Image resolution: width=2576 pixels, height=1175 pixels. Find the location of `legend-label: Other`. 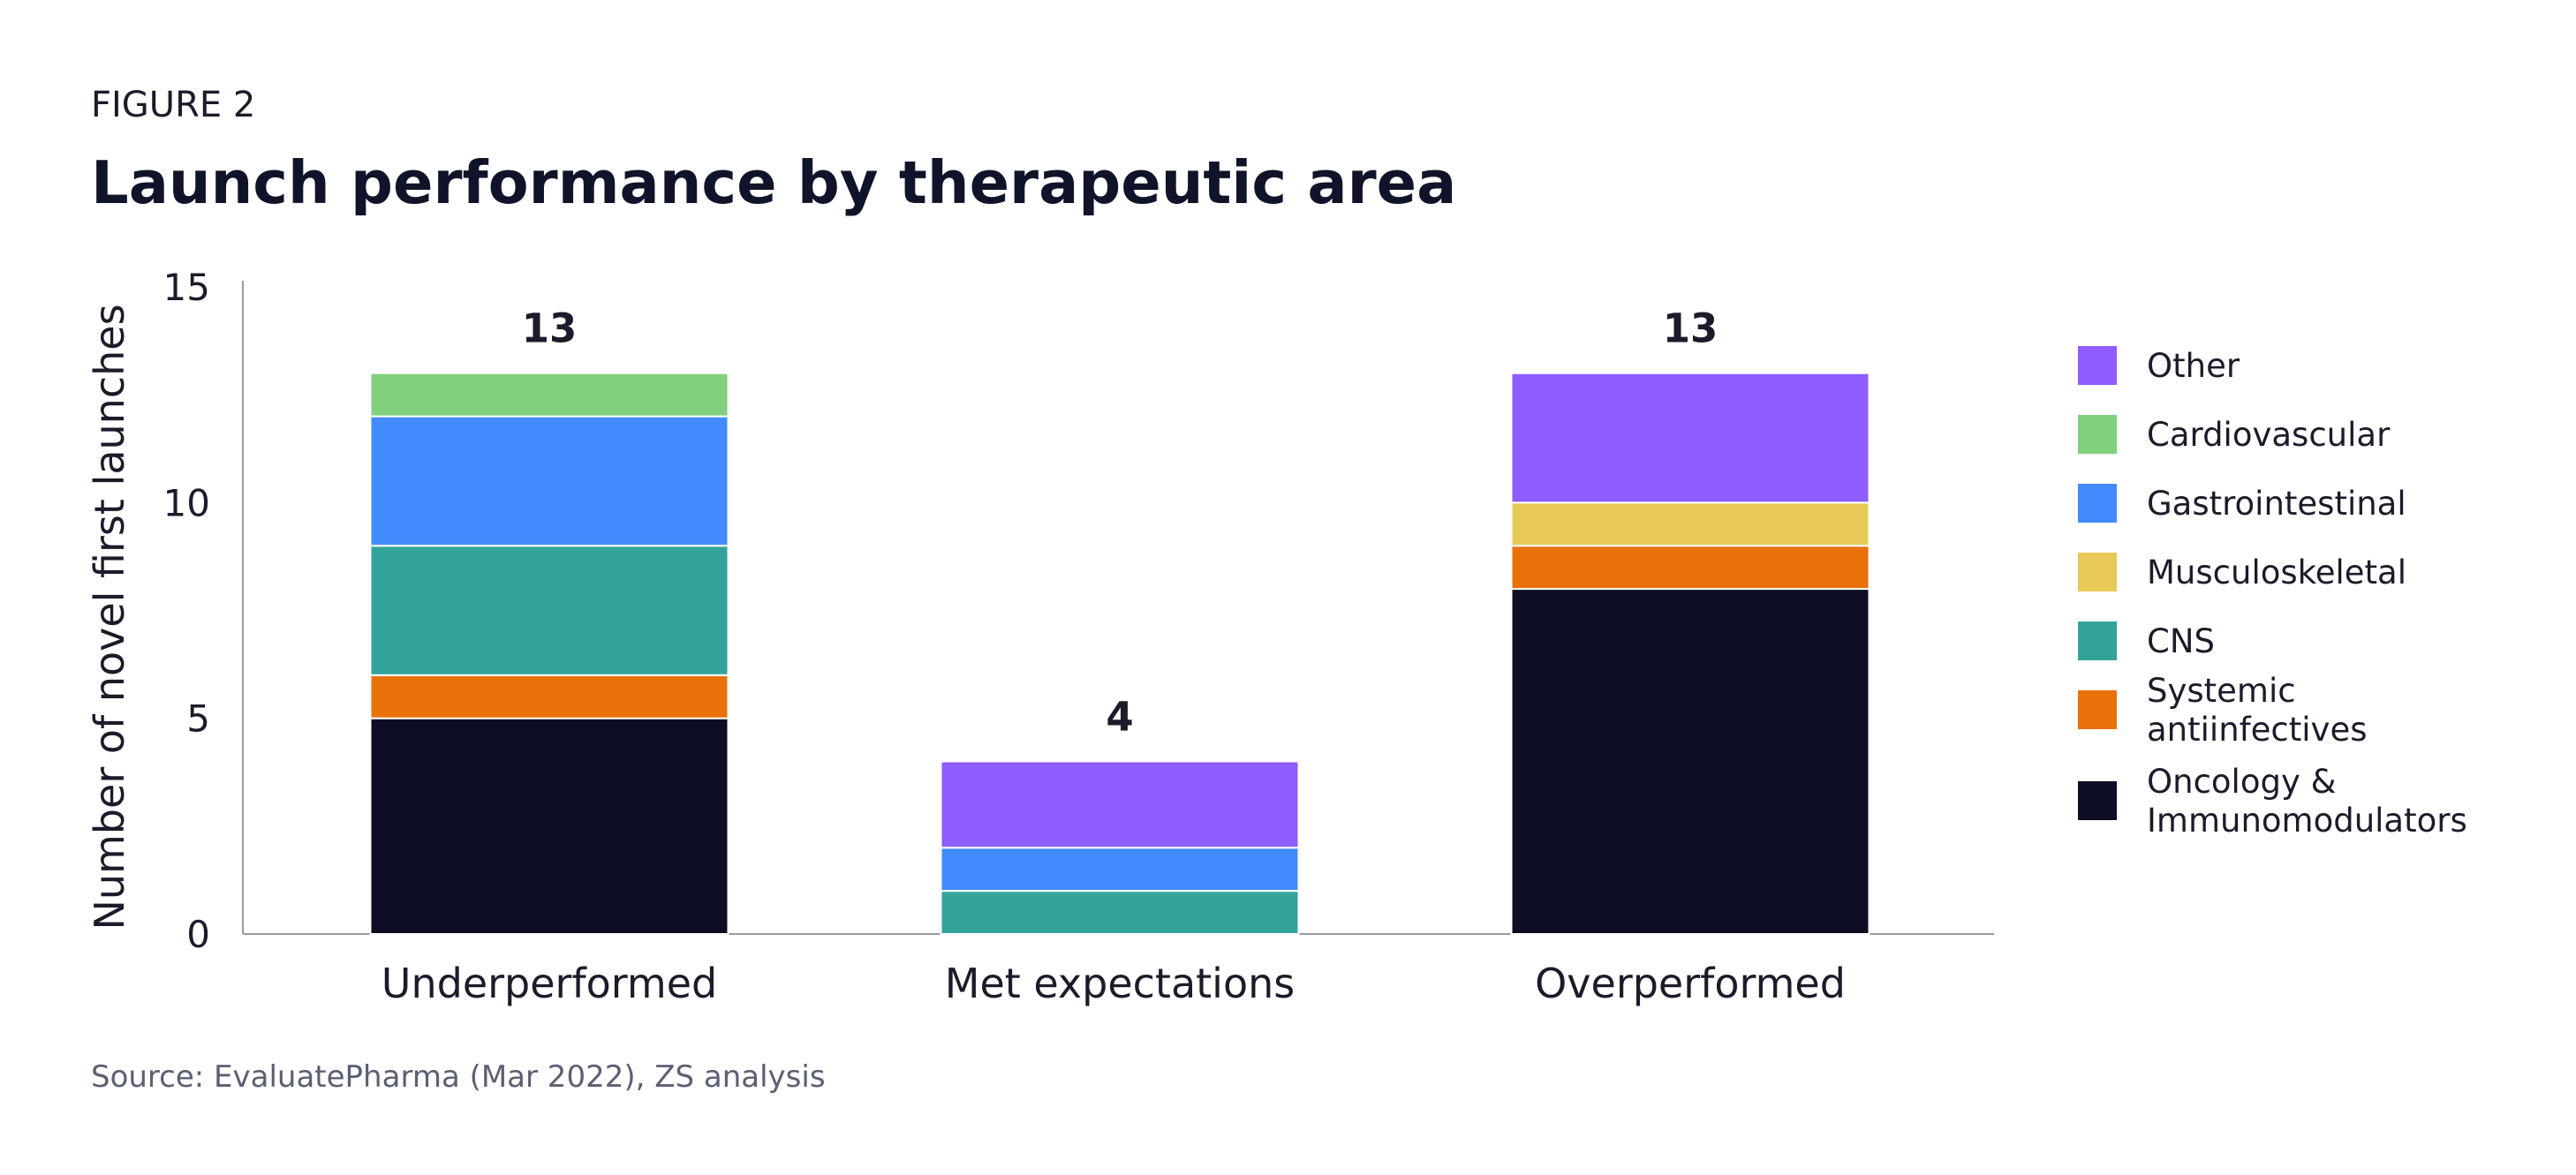

legend-label: Other is located at coordinates (2193, 366).